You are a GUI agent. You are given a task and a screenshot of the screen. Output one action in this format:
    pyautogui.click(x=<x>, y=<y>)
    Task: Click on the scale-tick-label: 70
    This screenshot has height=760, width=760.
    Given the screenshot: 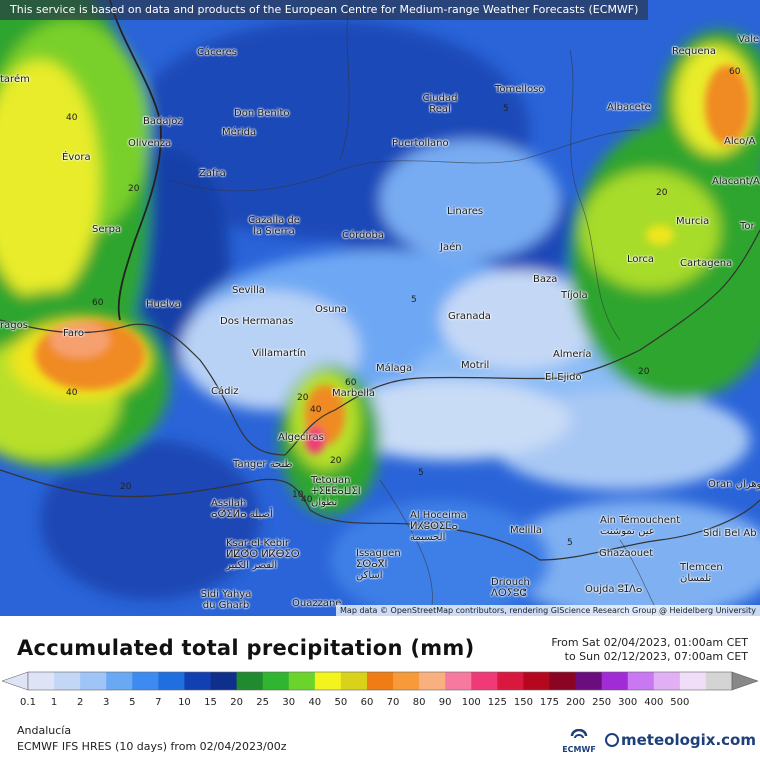 What is the action you would take?
    pyautogui.click(x=393, y=702)
    